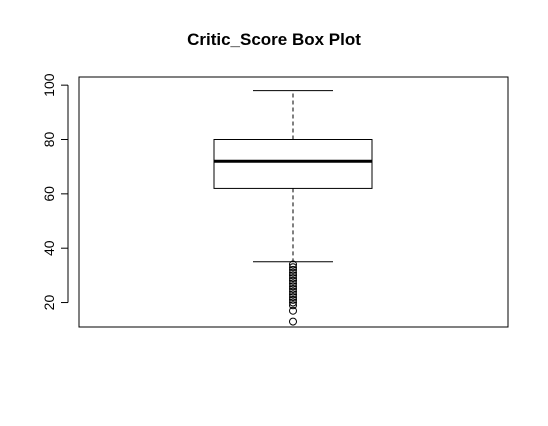  I want to click on y-tick-label-80: 80, so click(49, 140).